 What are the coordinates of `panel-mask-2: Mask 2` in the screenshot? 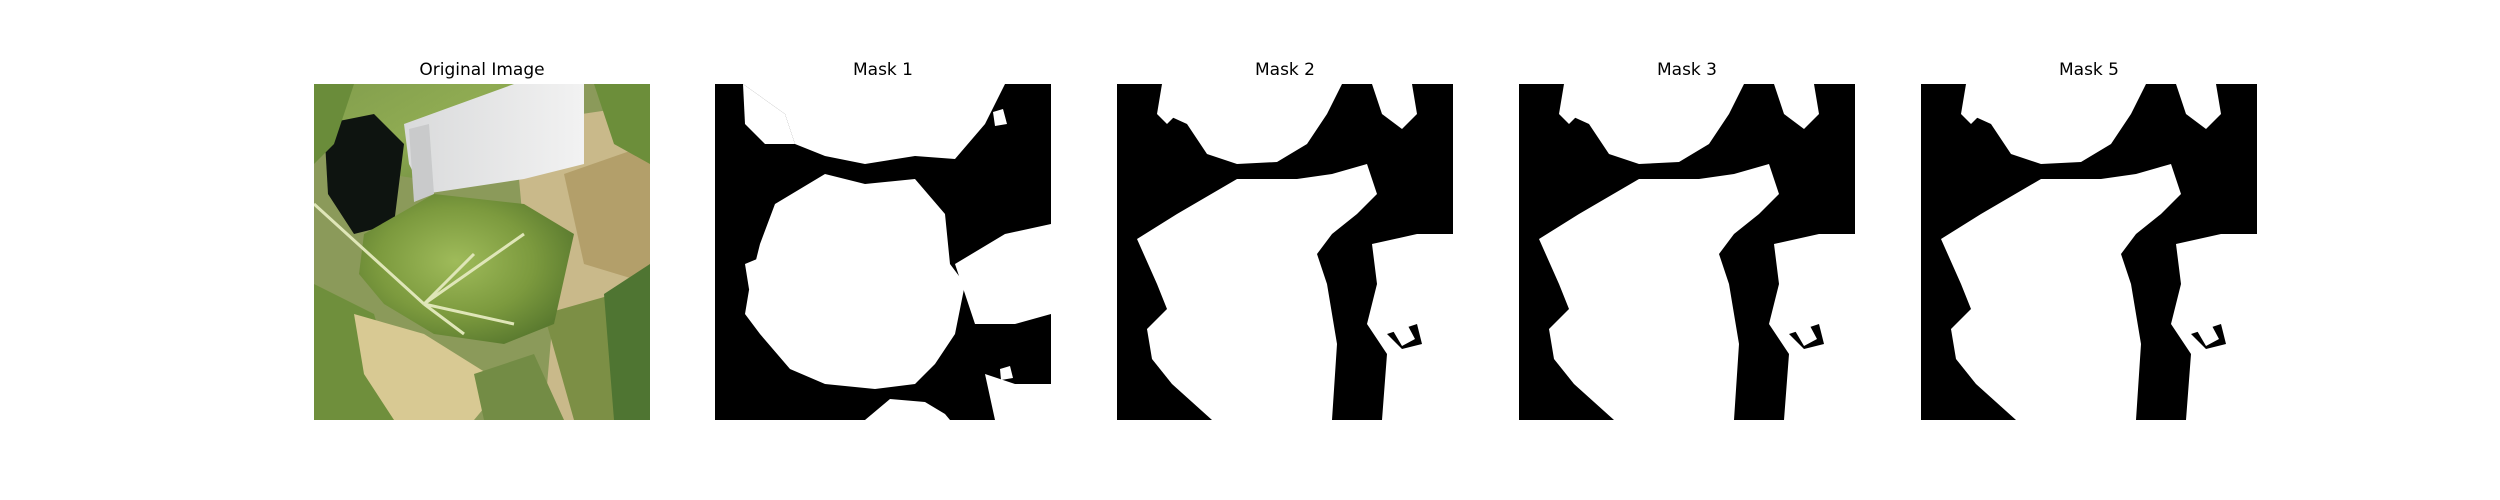 It's located at (1285, 239).